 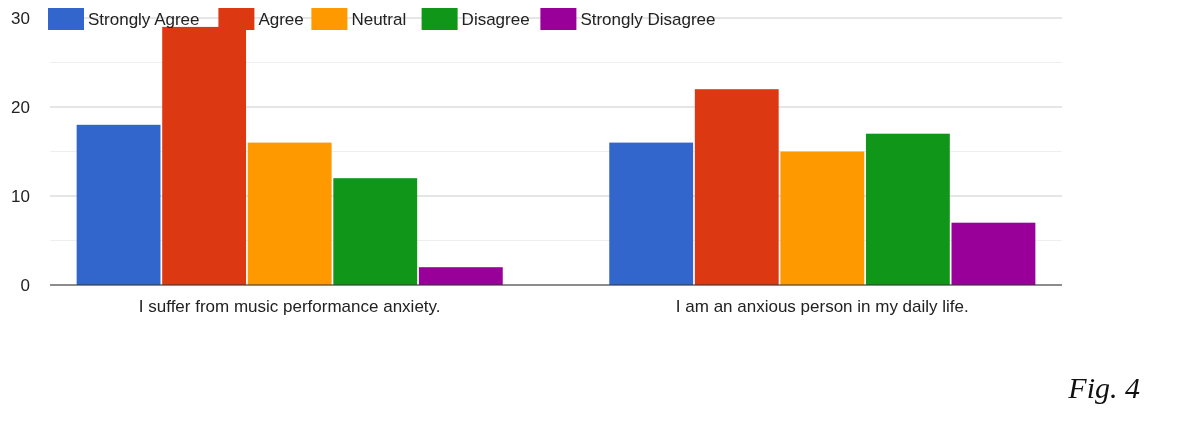 I want to click on legend-label: Strongly Agree, so click(x=144, y=19).